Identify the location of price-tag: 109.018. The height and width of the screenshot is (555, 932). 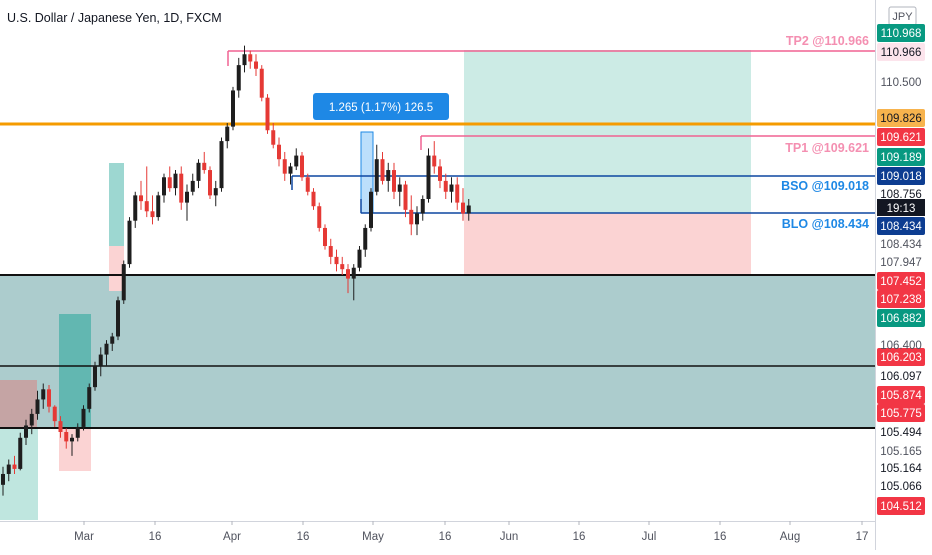
(901, 177).